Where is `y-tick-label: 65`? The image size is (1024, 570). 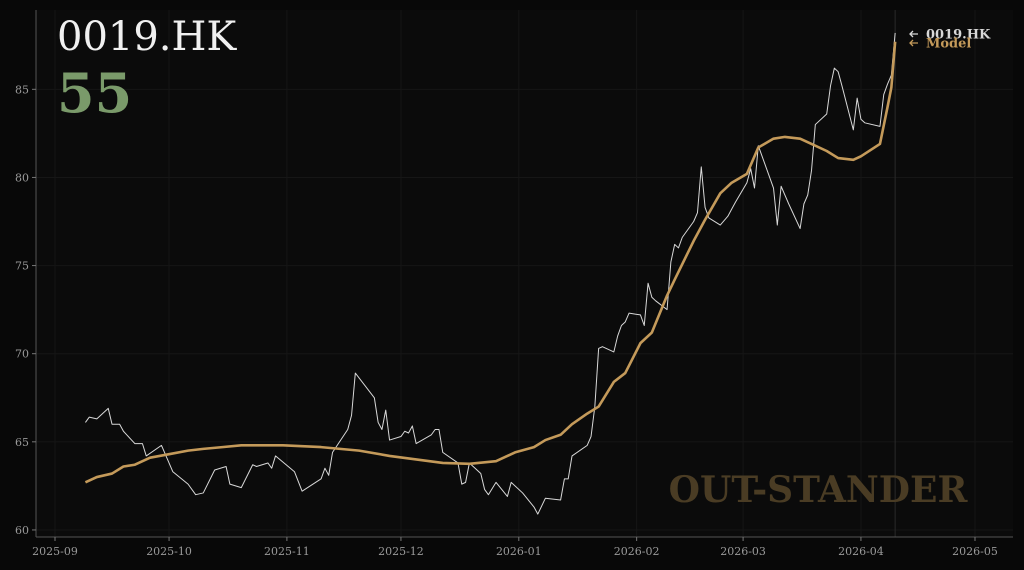
y-tick-label: 65 is located at coordinates (22, 442).